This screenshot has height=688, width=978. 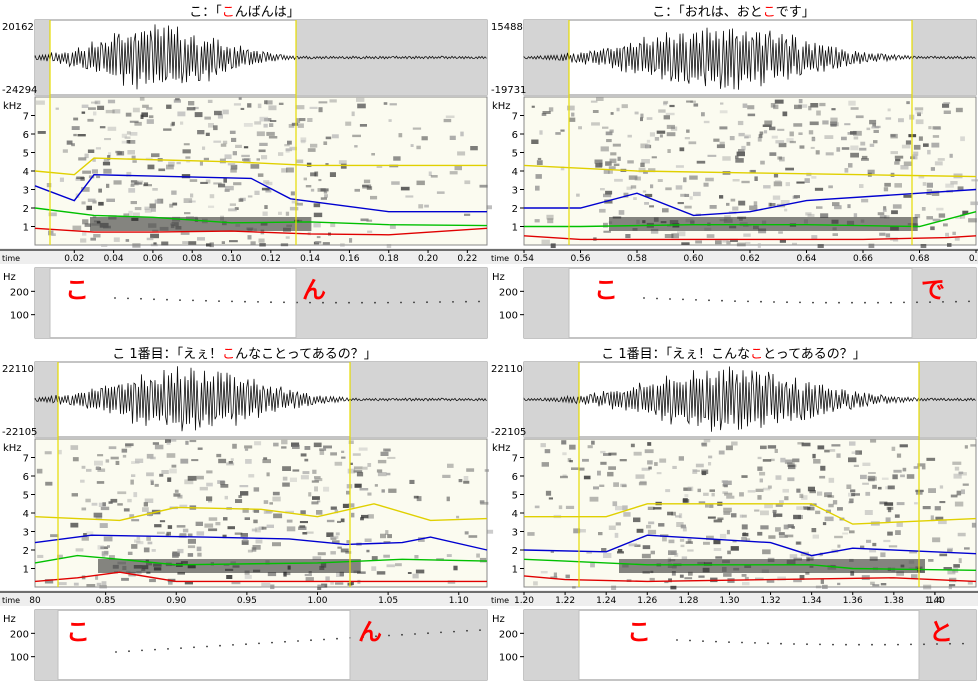 What do you see at coordinates (314, 290) in the screenshot?
I see `syllable-label-2: ん` at bounding box center [314, 290].